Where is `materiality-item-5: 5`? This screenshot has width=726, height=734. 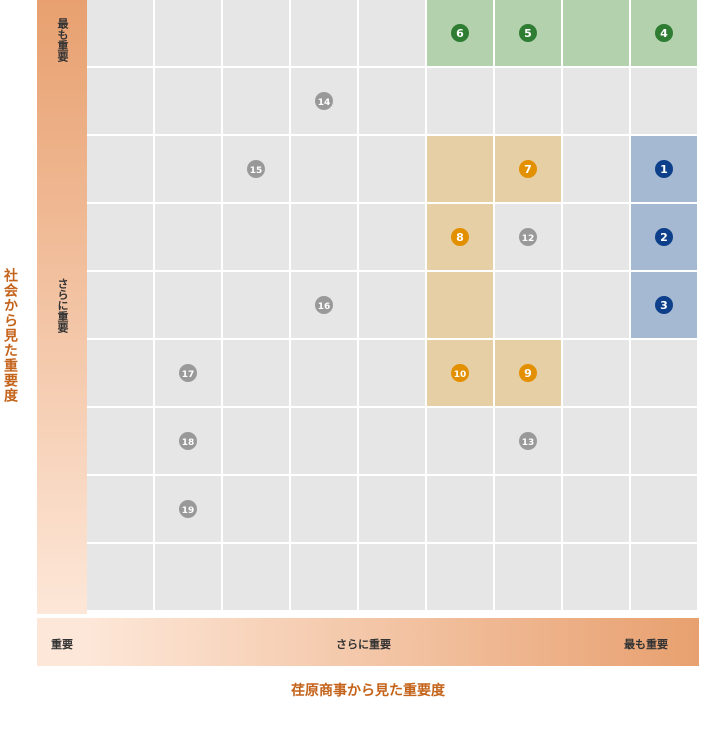 materiality-item-5: 5 is located at coordinates (528, 33).